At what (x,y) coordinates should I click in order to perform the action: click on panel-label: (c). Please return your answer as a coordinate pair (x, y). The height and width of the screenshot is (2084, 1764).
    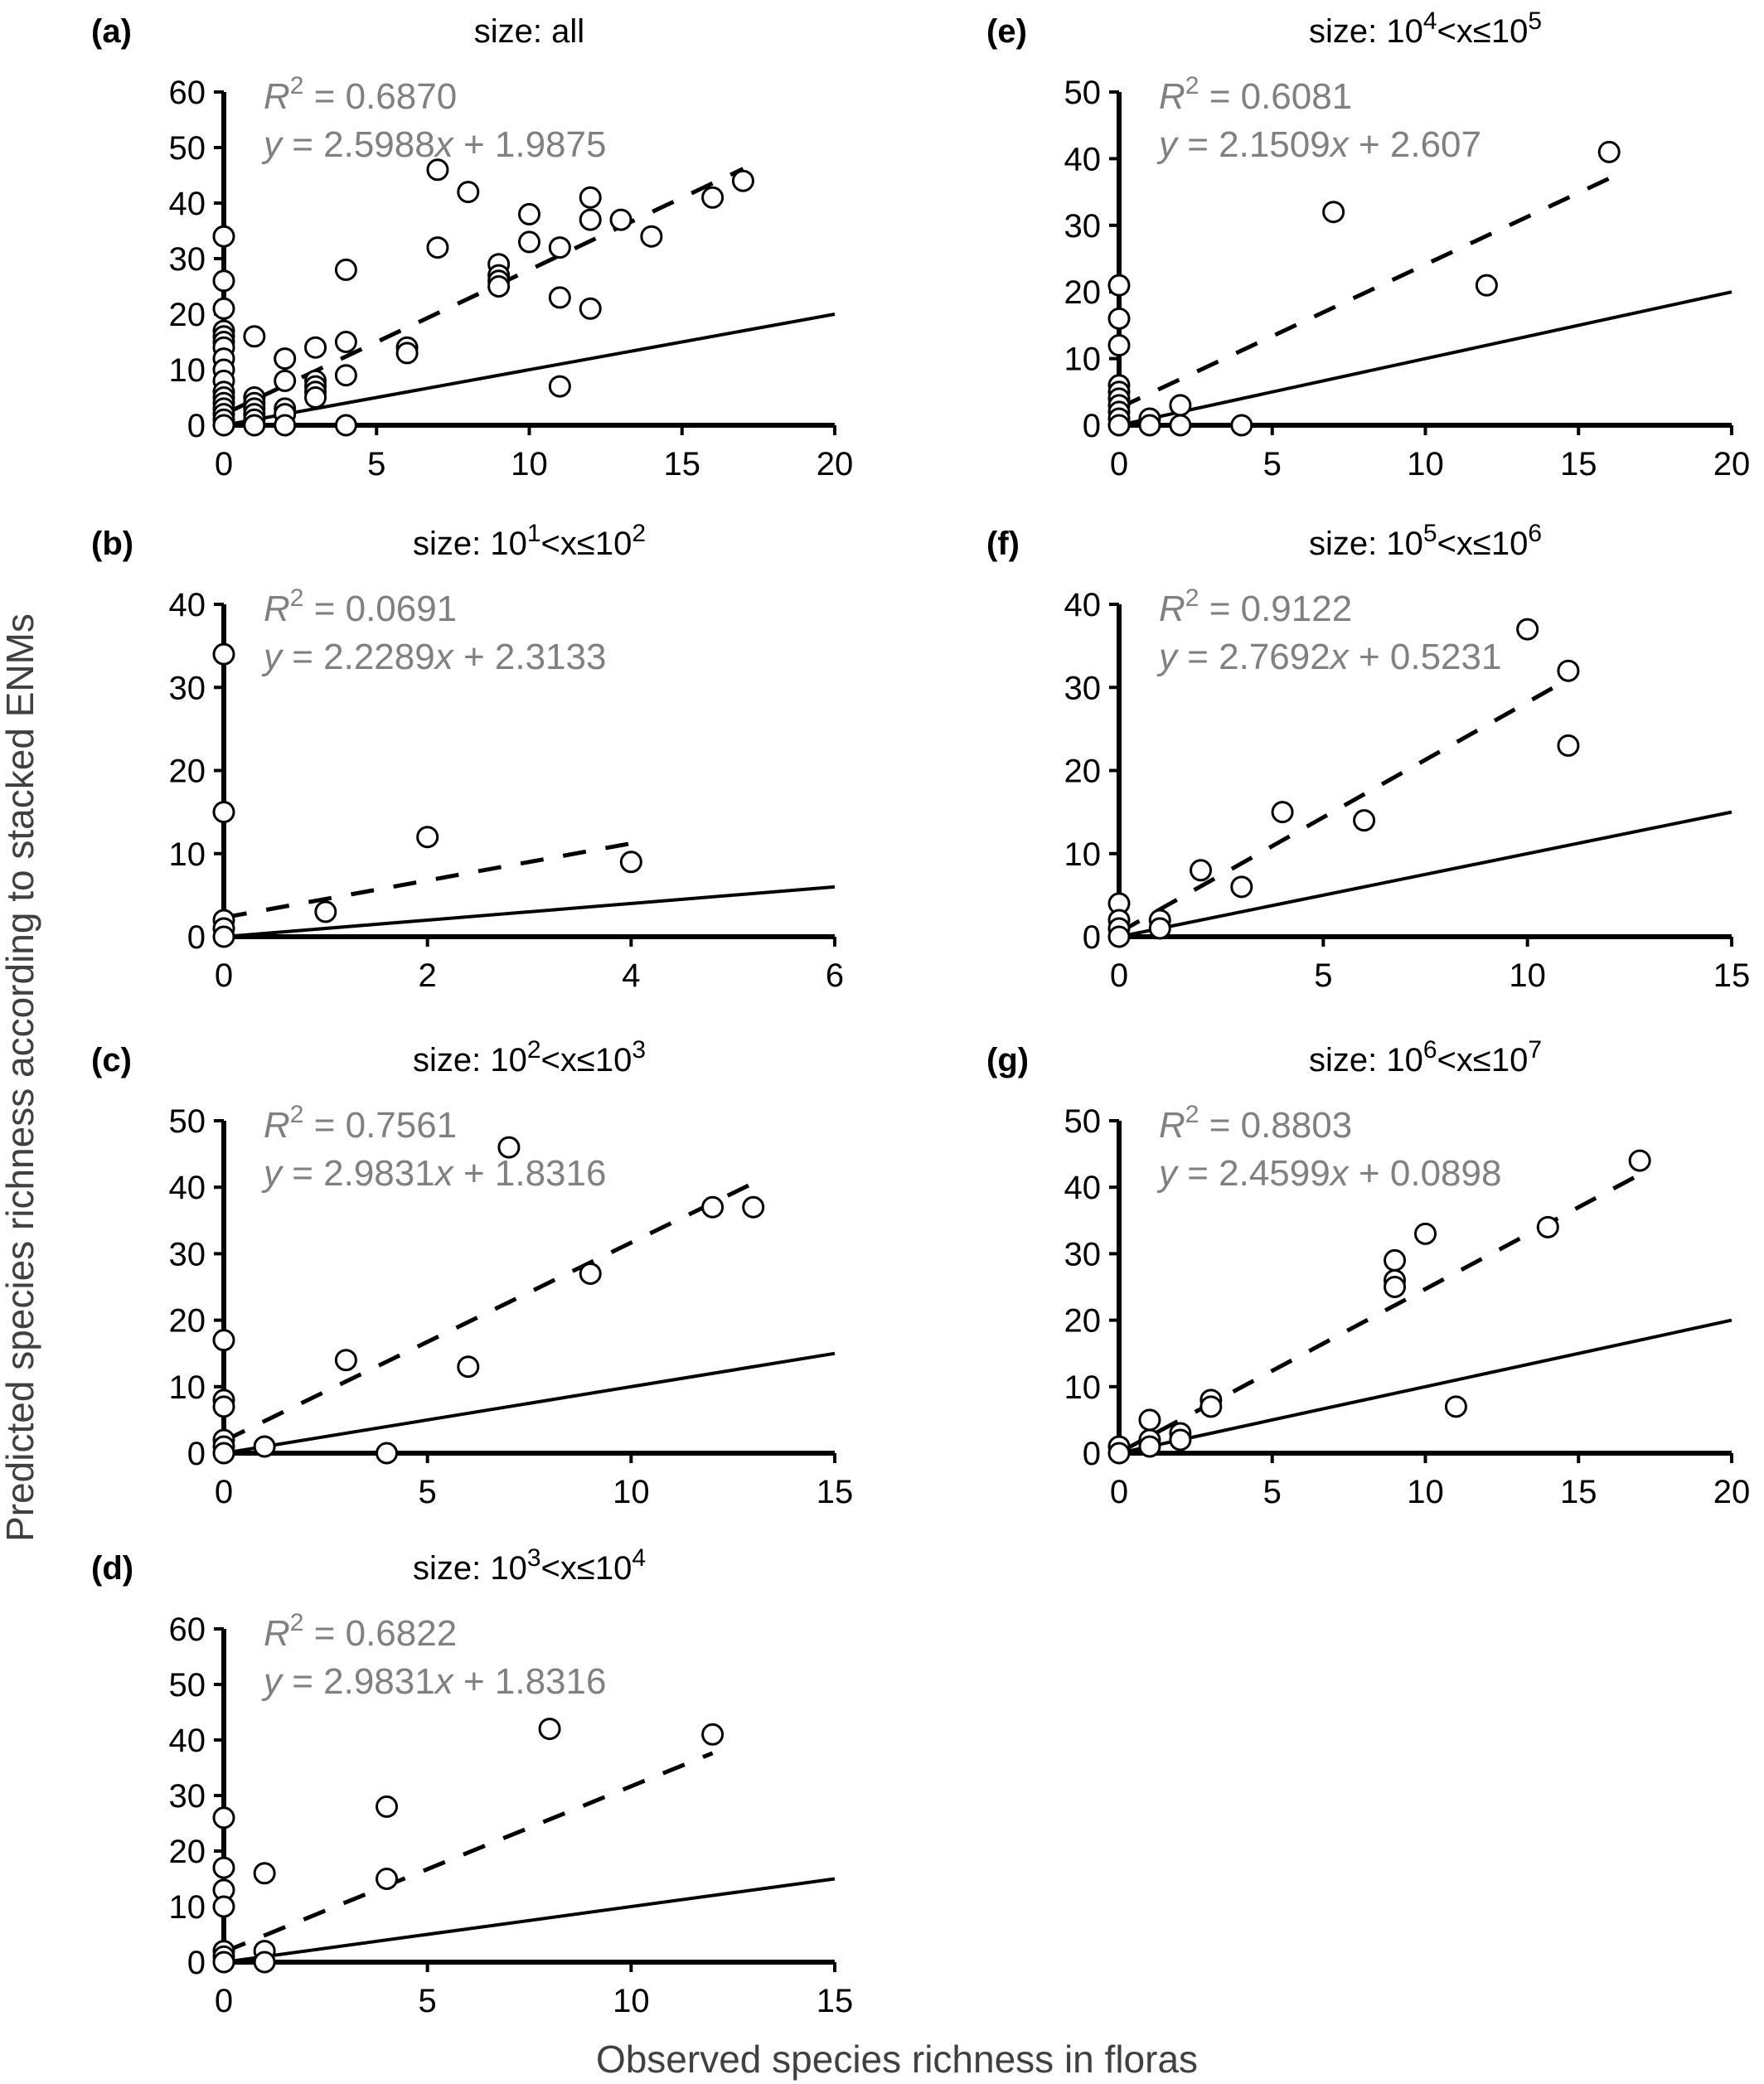
    Looking at the image, I should click on (111, 1060).